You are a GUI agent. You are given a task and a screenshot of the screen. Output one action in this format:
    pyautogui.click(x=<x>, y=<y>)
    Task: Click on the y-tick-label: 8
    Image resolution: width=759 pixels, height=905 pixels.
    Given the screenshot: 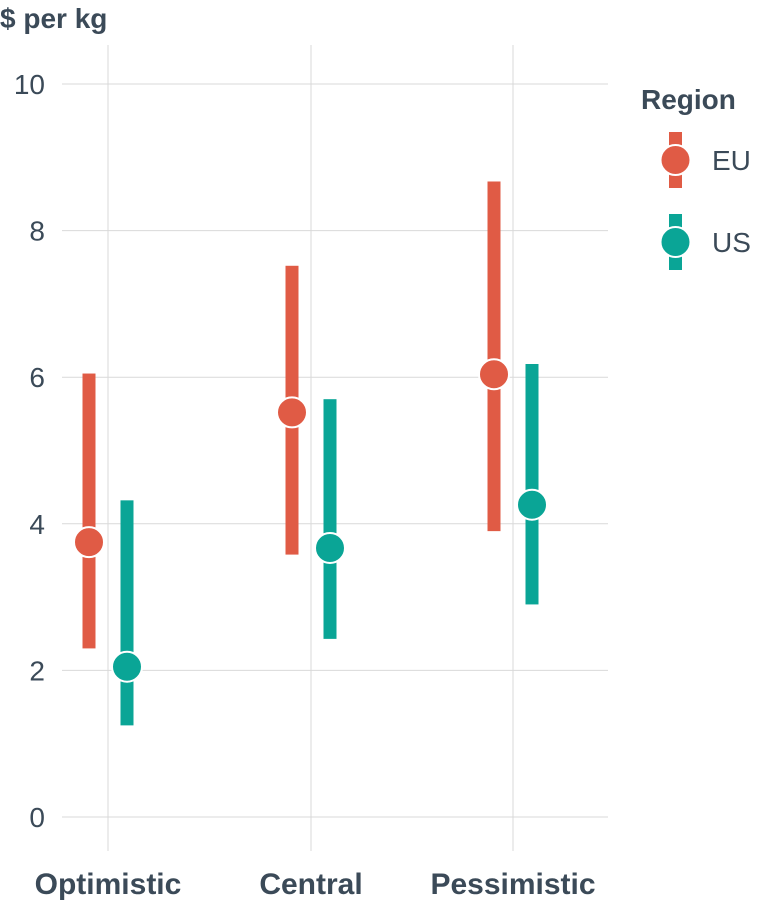 What is the action you would take?
    pyautogui.click(x=37, y=231)
    